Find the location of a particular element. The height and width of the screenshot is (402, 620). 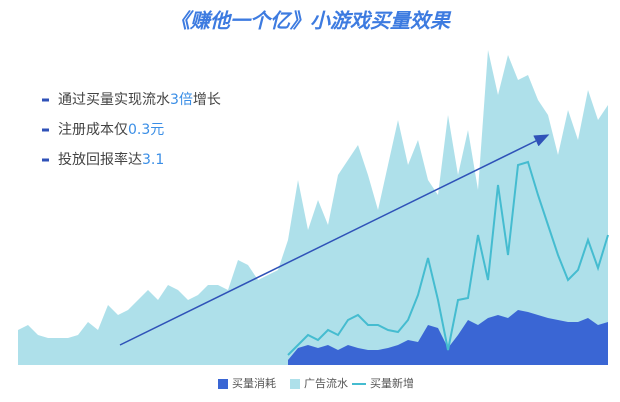

bullet-text: 投放回报率达 is located at coordinates (100, 159).